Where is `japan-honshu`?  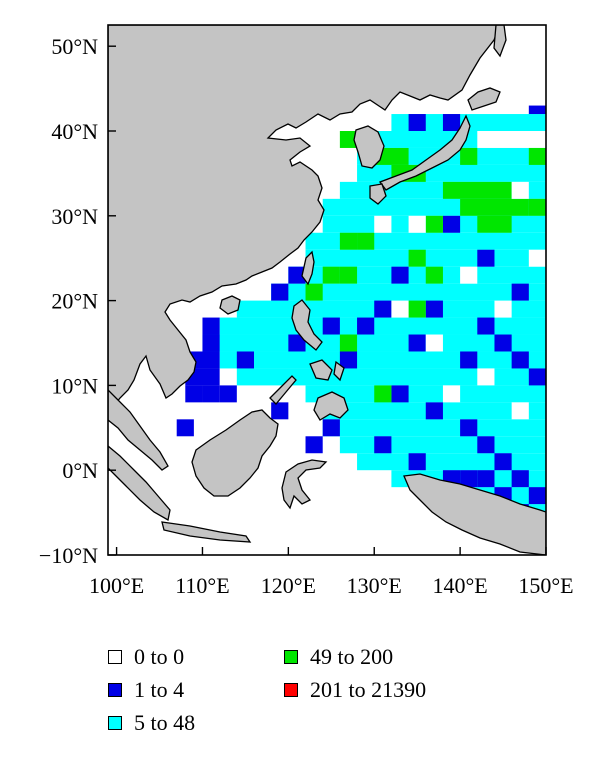 japan-honshu is located at coordinates (424, 152).